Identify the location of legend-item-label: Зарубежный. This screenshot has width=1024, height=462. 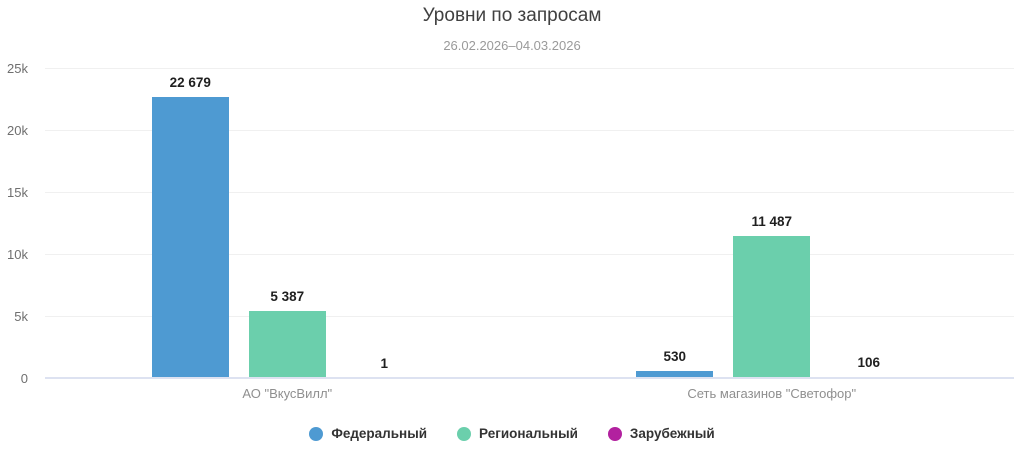
(672, 433).